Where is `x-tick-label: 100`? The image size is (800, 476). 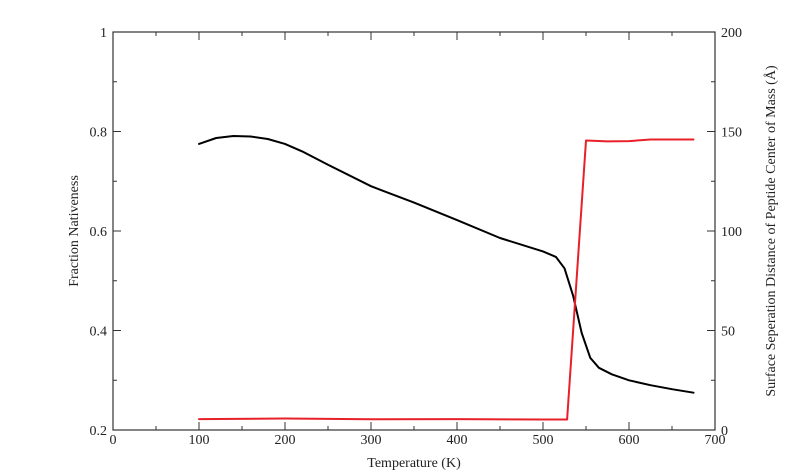 x-tick-label: 100 is located at coordinates (199, 440).